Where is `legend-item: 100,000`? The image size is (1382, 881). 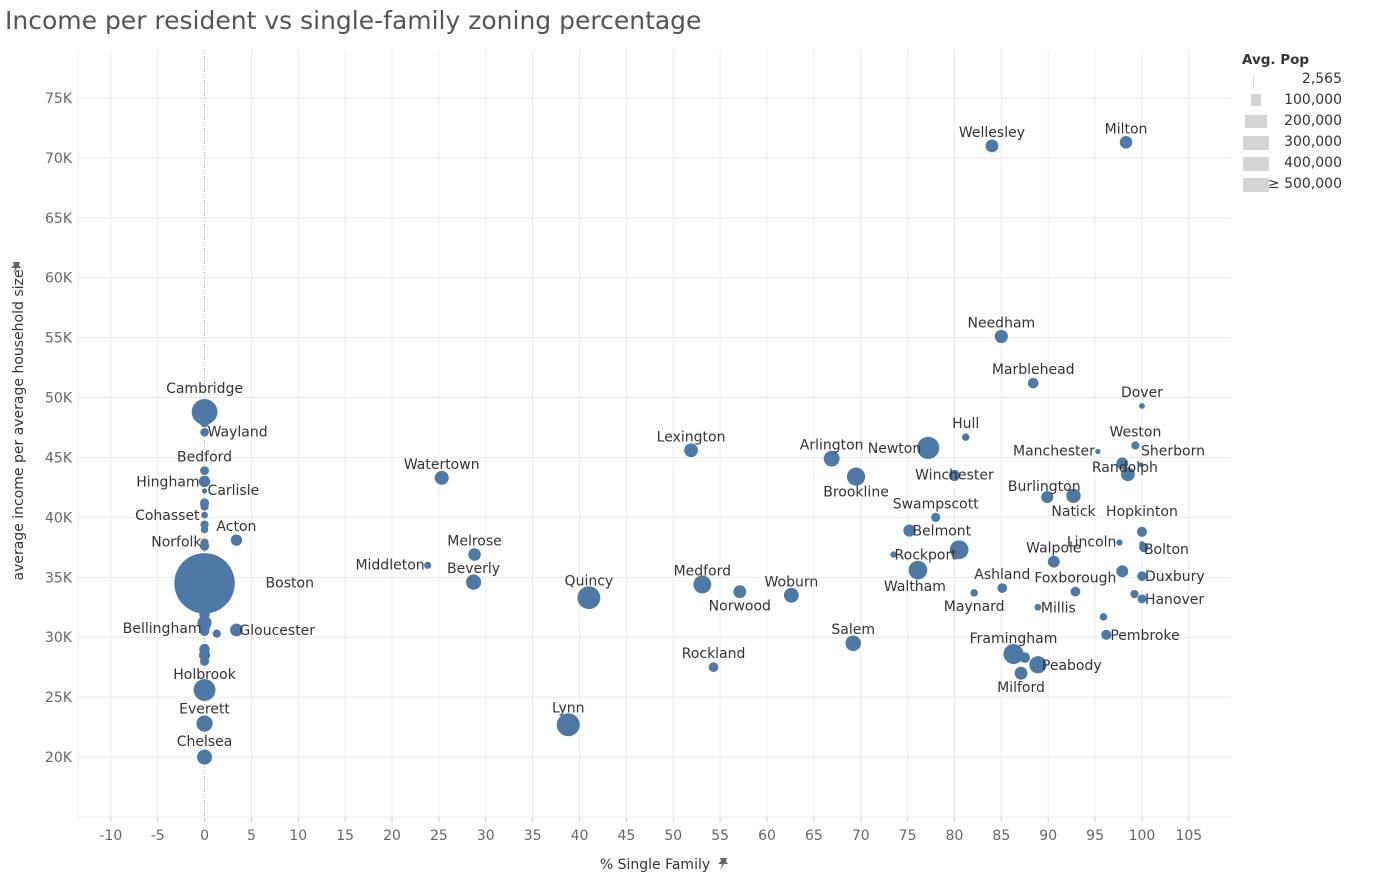
legend-item: 100,000 is located at coordinates (1307, 101).